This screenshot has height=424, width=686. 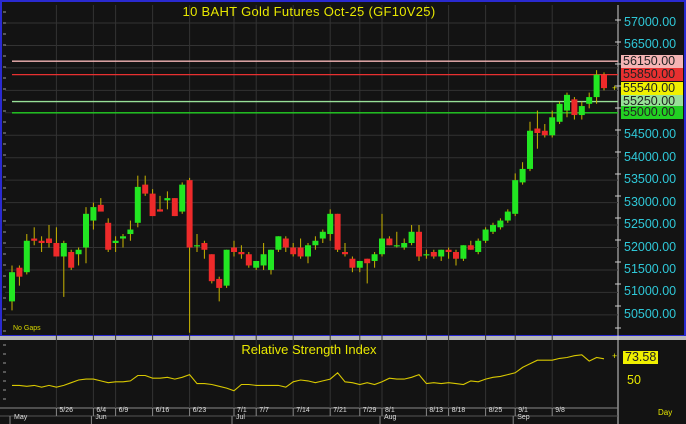 What do you see at coordinates (650, 246) in the screenshot?
I see `price-axis-label: 52000.00` at bounding box center [650, 246].